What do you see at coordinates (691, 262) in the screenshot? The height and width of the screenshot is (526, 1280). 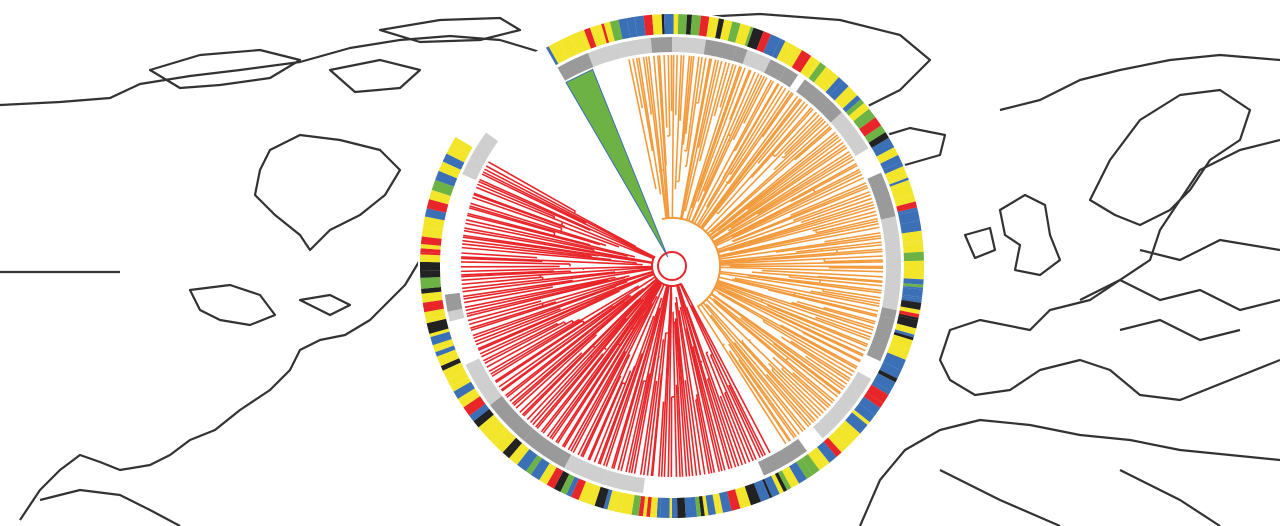 I see `clade-arc` at bounding box center [691, 262].